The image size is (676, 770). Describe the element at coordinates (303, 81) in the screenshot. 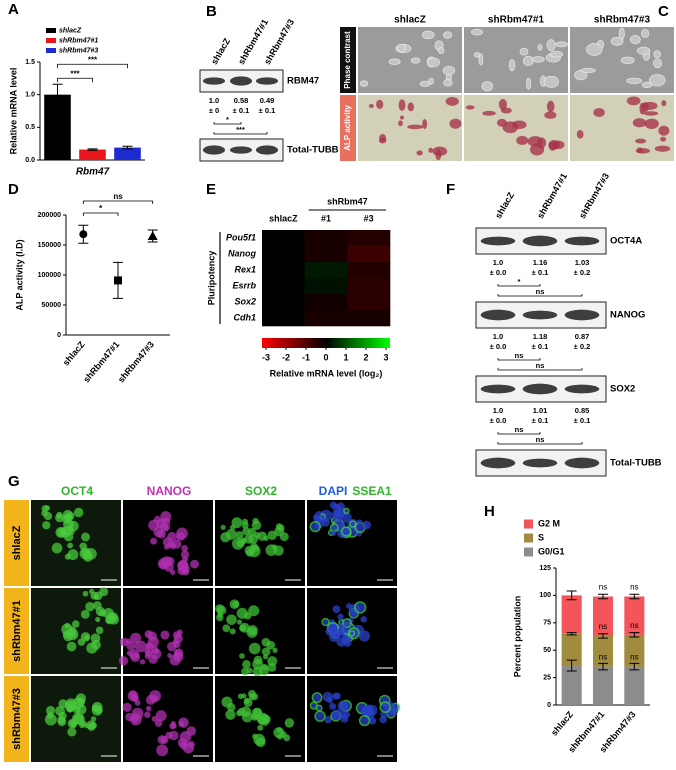

I see `band-label: RBM47` at that location.